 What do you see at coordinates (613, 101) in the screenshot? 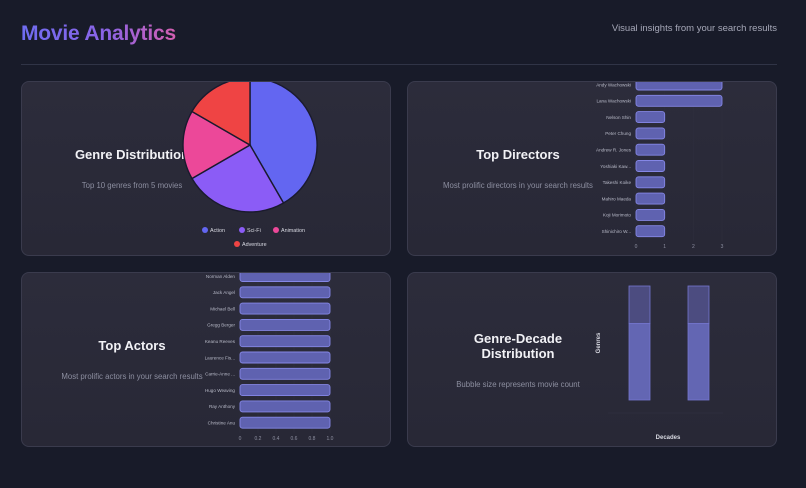
I see `bar-label: Lana Wachowski` at bounding box center [613, 101].